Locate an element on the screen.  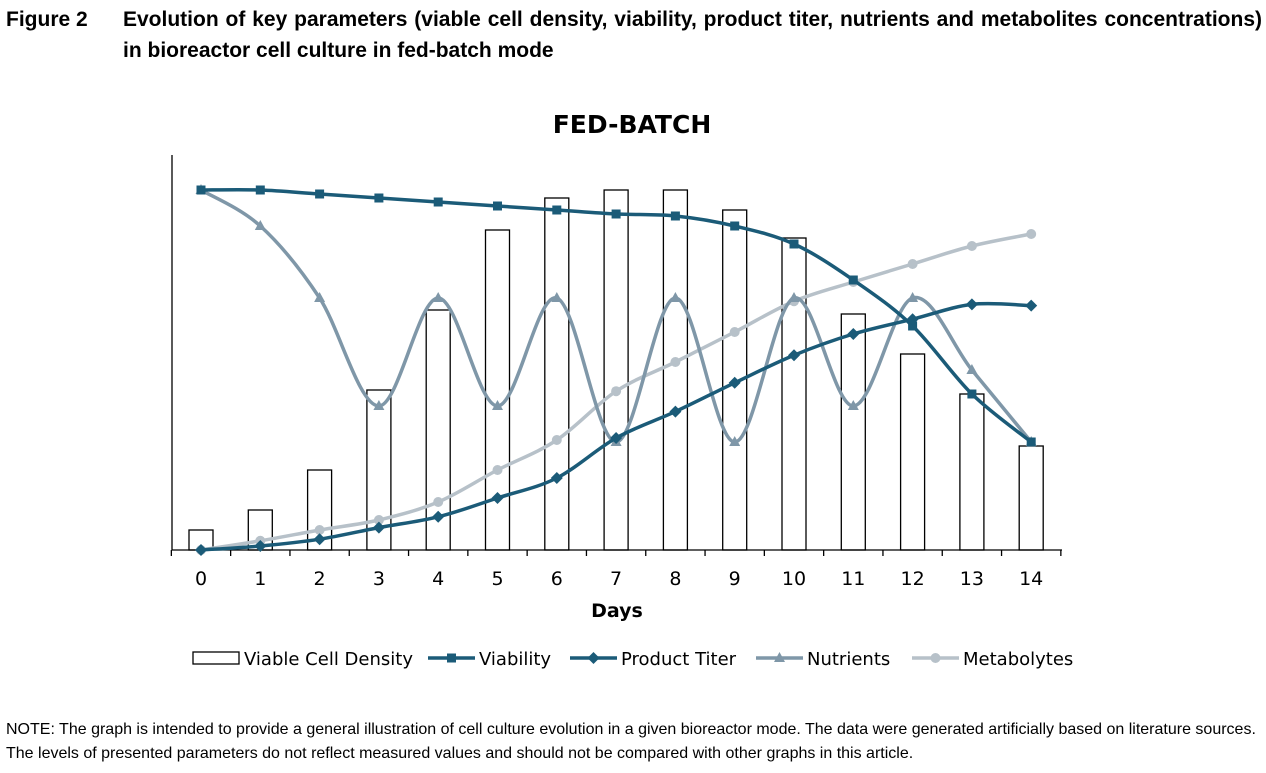
legend-label-viable-cell-density: Viable Cell Density is located at coordinates (328, 659).